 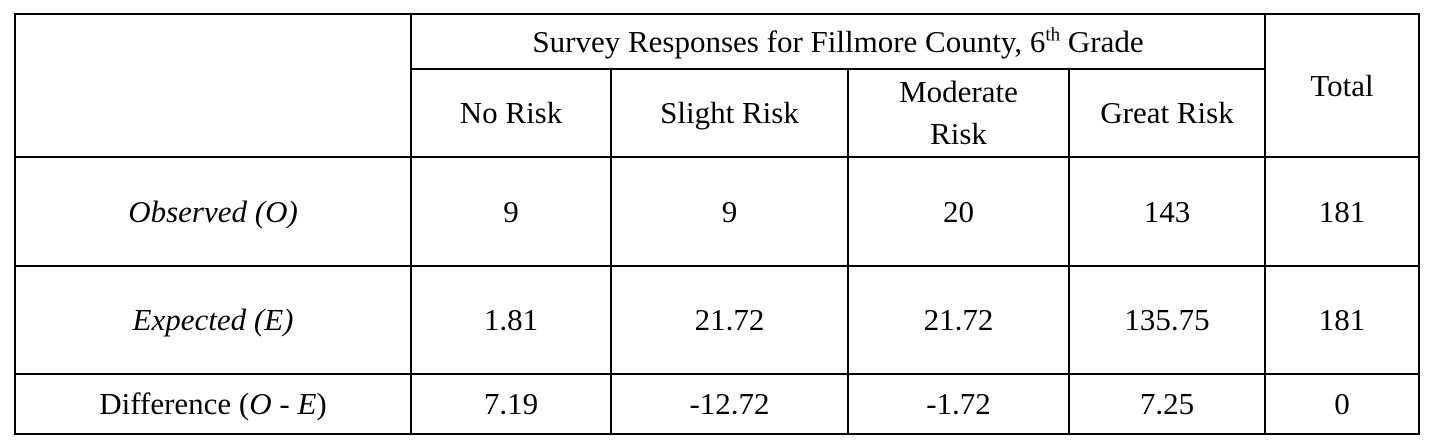 I want to click on column-header-slight-risk: Slight Risk, so click(x=729, y=113).